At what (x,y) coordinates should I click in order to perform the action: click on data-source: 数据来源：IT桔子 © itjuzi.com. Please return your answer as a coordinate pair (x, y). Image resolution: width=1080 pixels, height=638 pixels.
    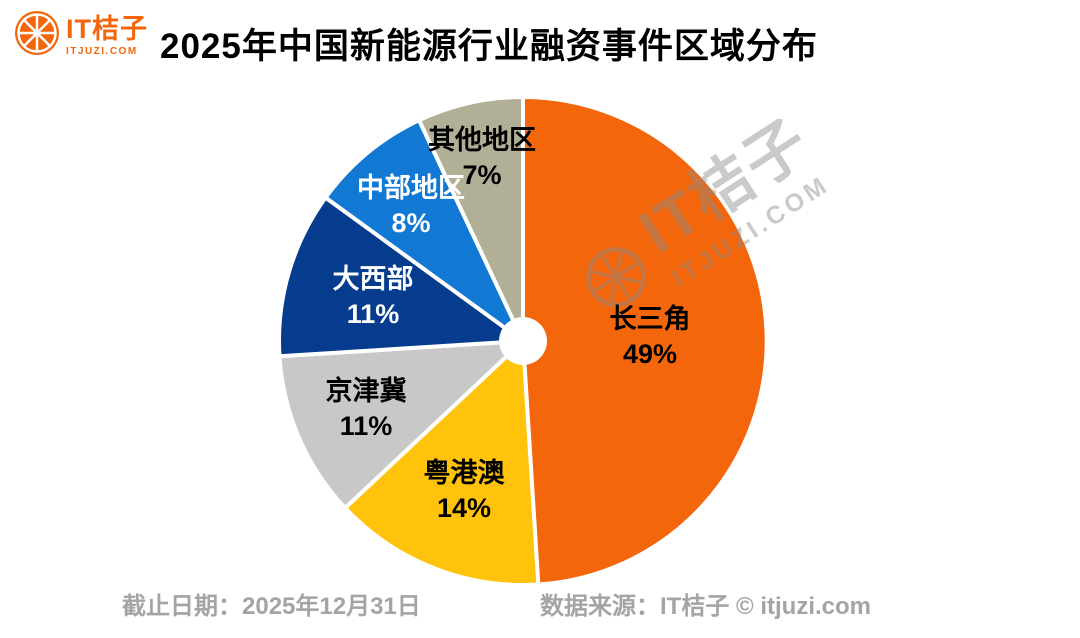
    Looking at the image, I should click on (706, 606).